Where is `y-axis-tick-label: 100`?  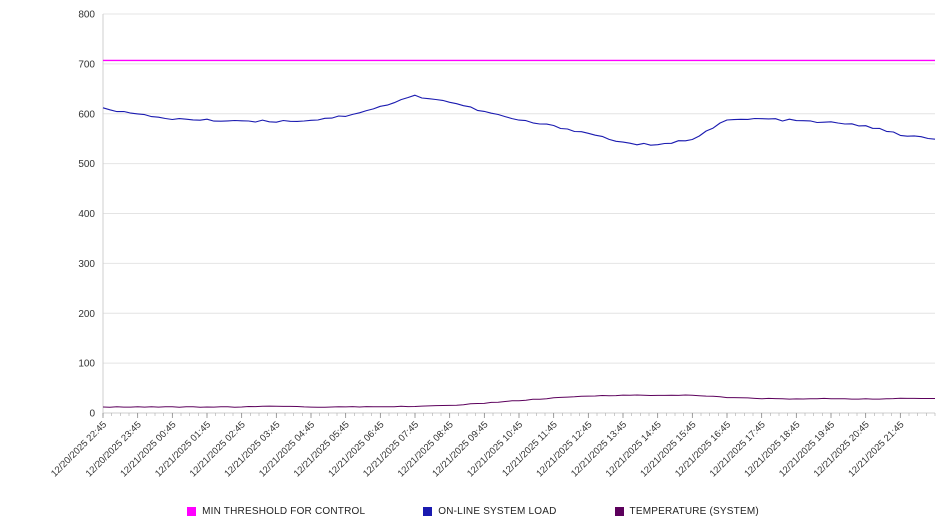
y-axis-tick-label: 100 is located at coordinates (86, 364).